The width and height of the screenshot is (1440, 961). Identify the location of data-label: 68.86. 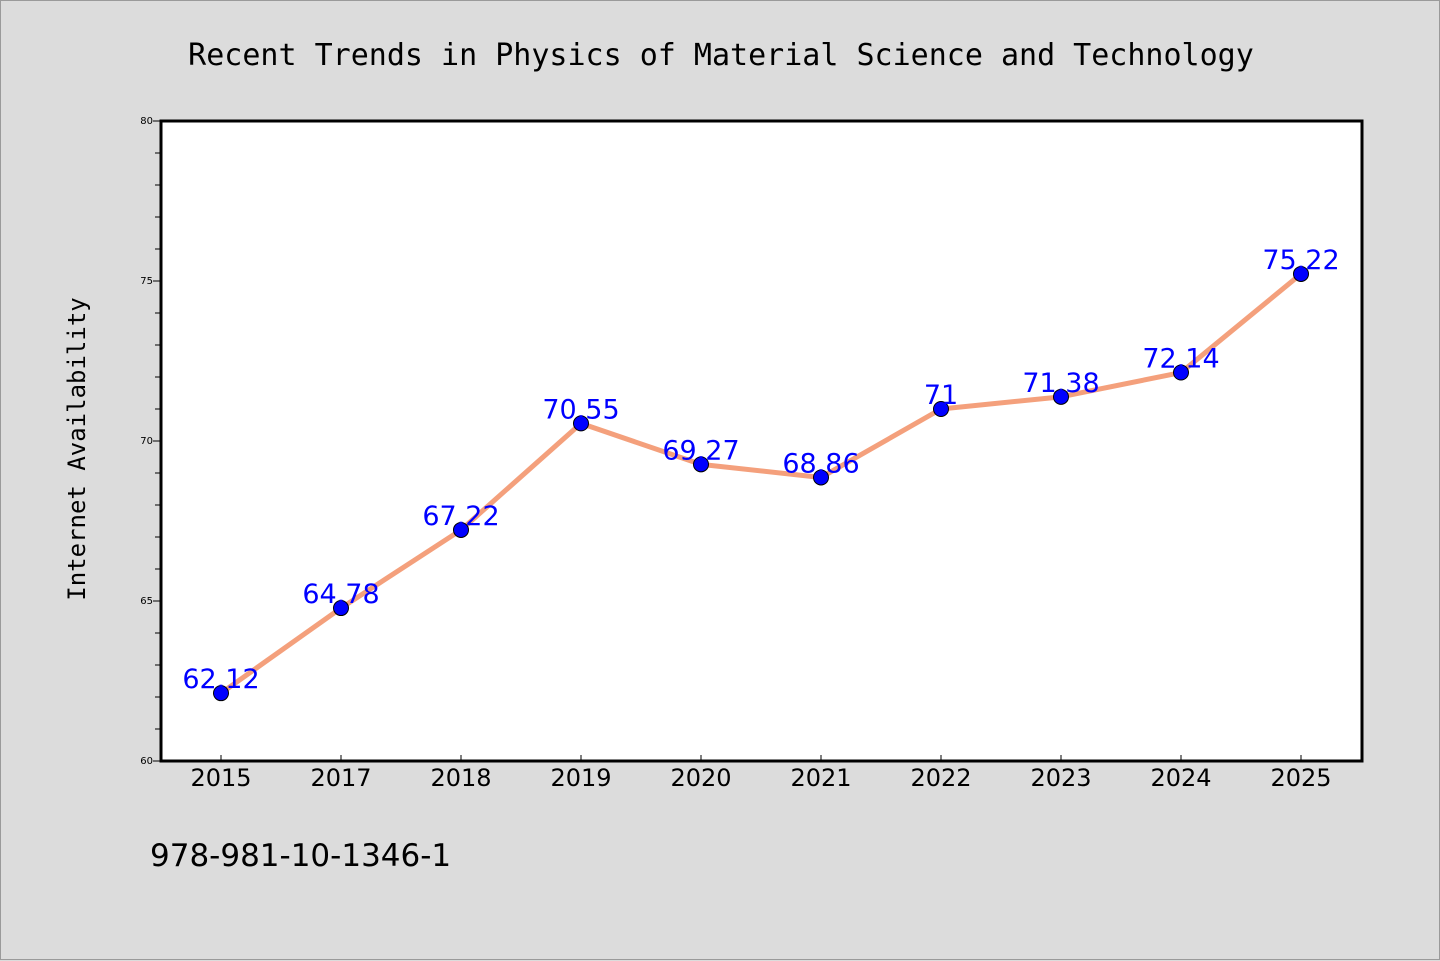
(820, 463).